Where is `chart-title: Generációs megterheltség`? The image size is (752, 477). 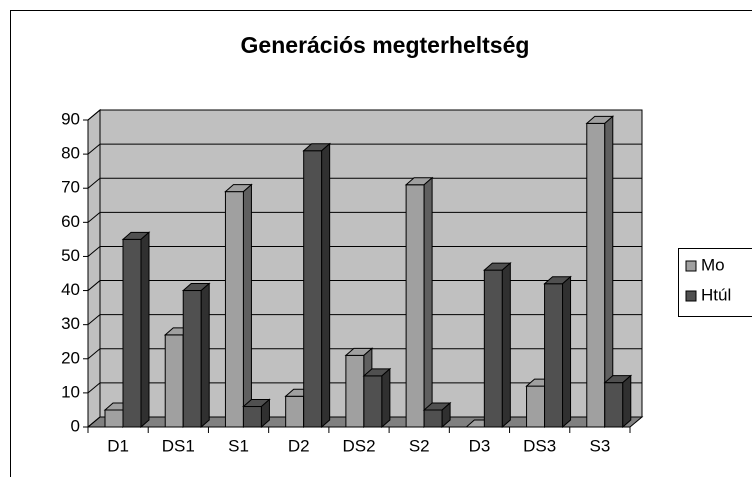
chart-title: Generációs megterheltség is located at coordinates (385, 45).